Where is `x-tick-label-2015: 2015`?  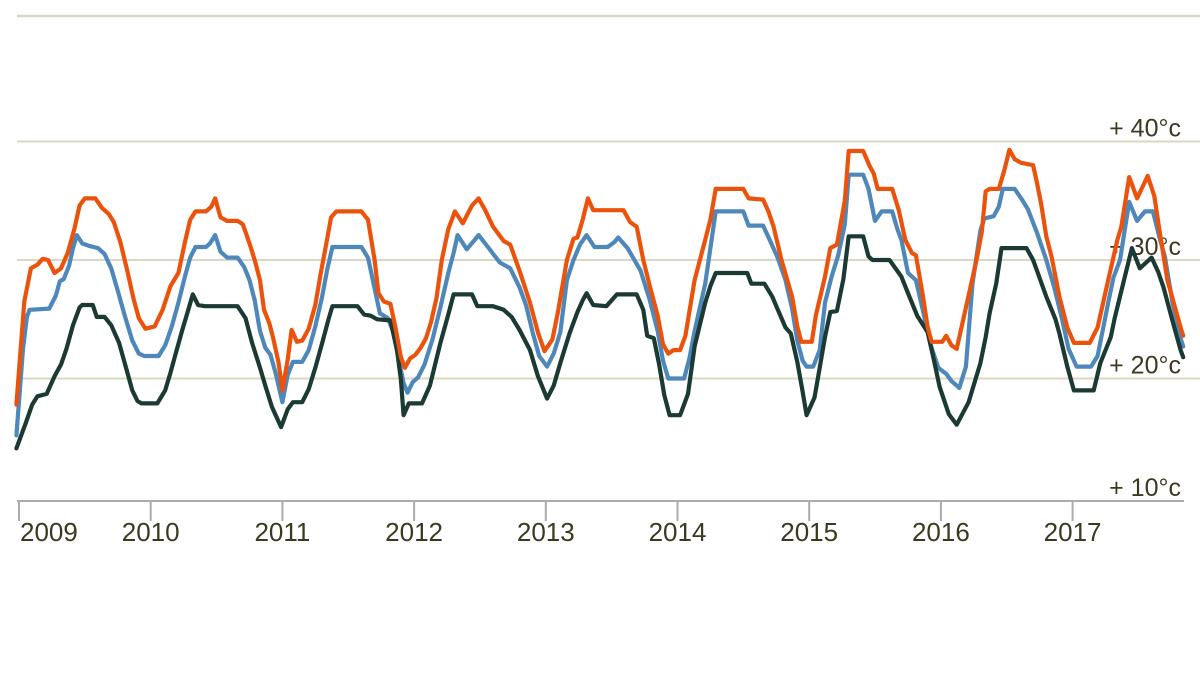 x-tick-label-2015: 2015 is located at coordinates (809, 532).